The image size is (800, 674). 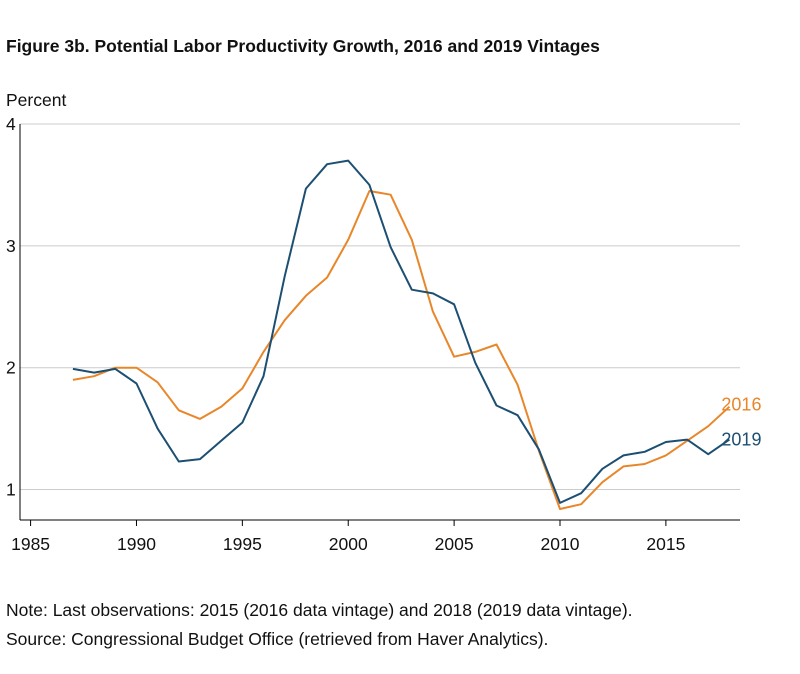 I want to click on y-tick-label: 3, so click(x=11, y=246).